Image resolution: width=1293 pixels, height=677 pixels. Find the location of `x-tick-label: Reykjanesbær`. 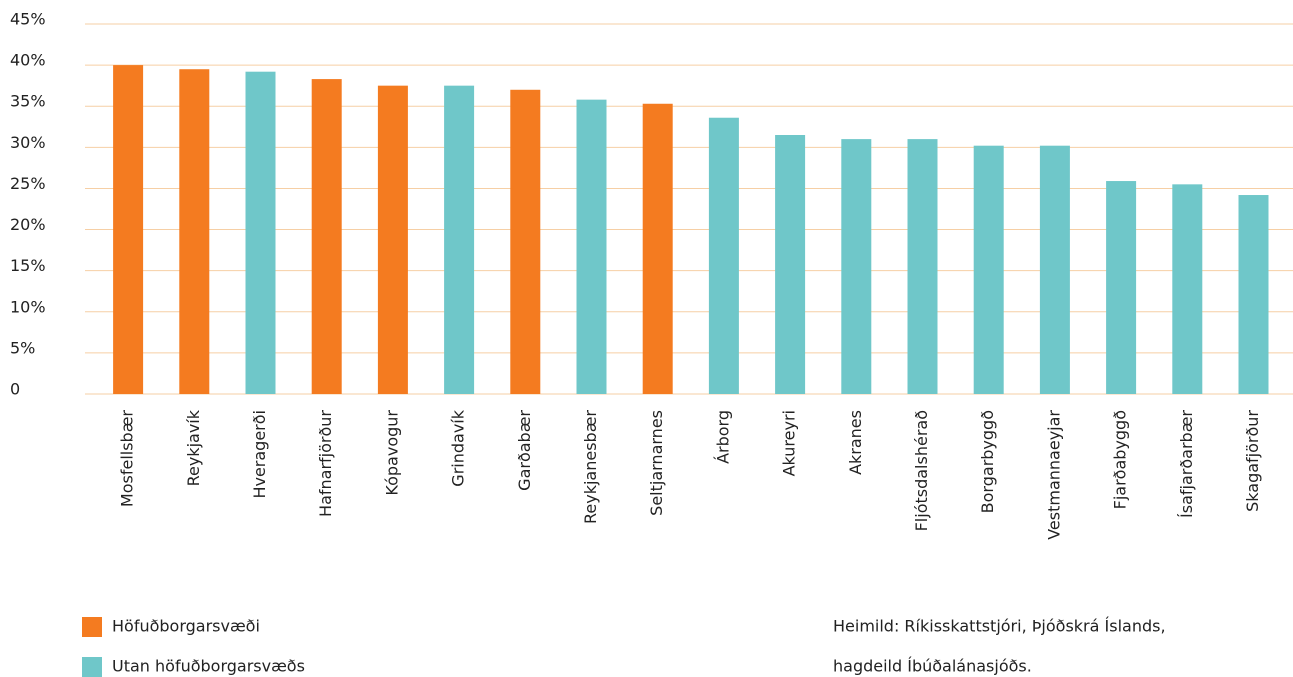

x-tick-label: Reykjanesbær is located at coordinates (590, 467).